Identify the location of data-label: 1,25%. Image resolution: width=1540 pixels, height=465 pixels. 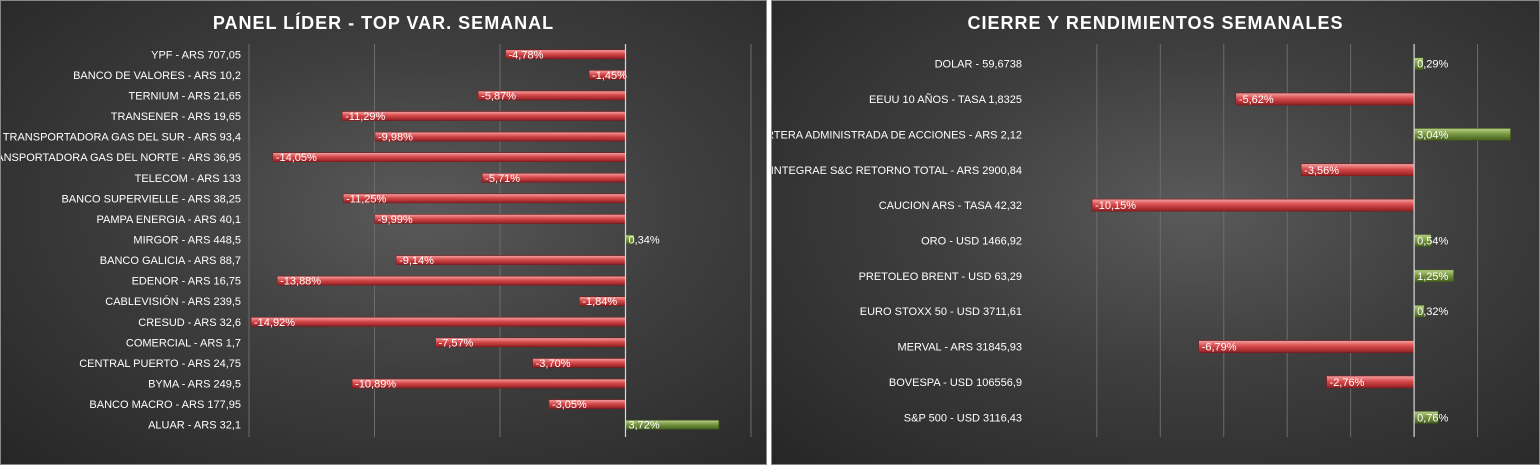
(1432, 277).